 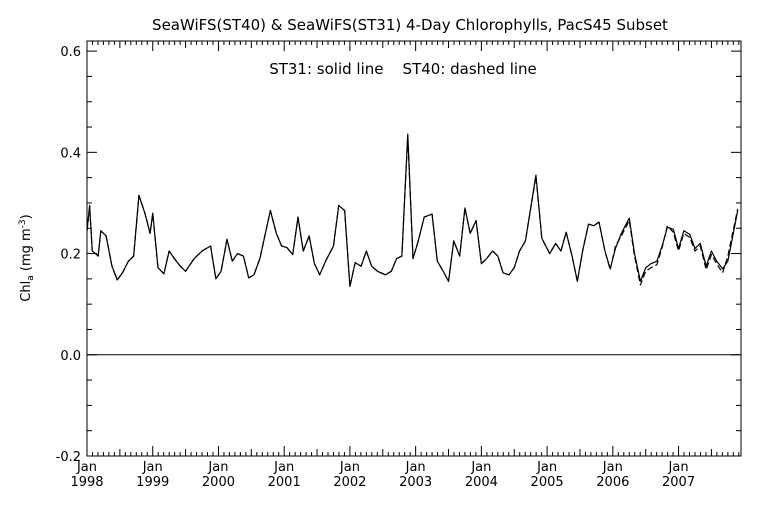 What do you see at coordinates (70, 356) in the screenshot?
I see `y-tick-label: 0.0` at bounding box center [70, 356].